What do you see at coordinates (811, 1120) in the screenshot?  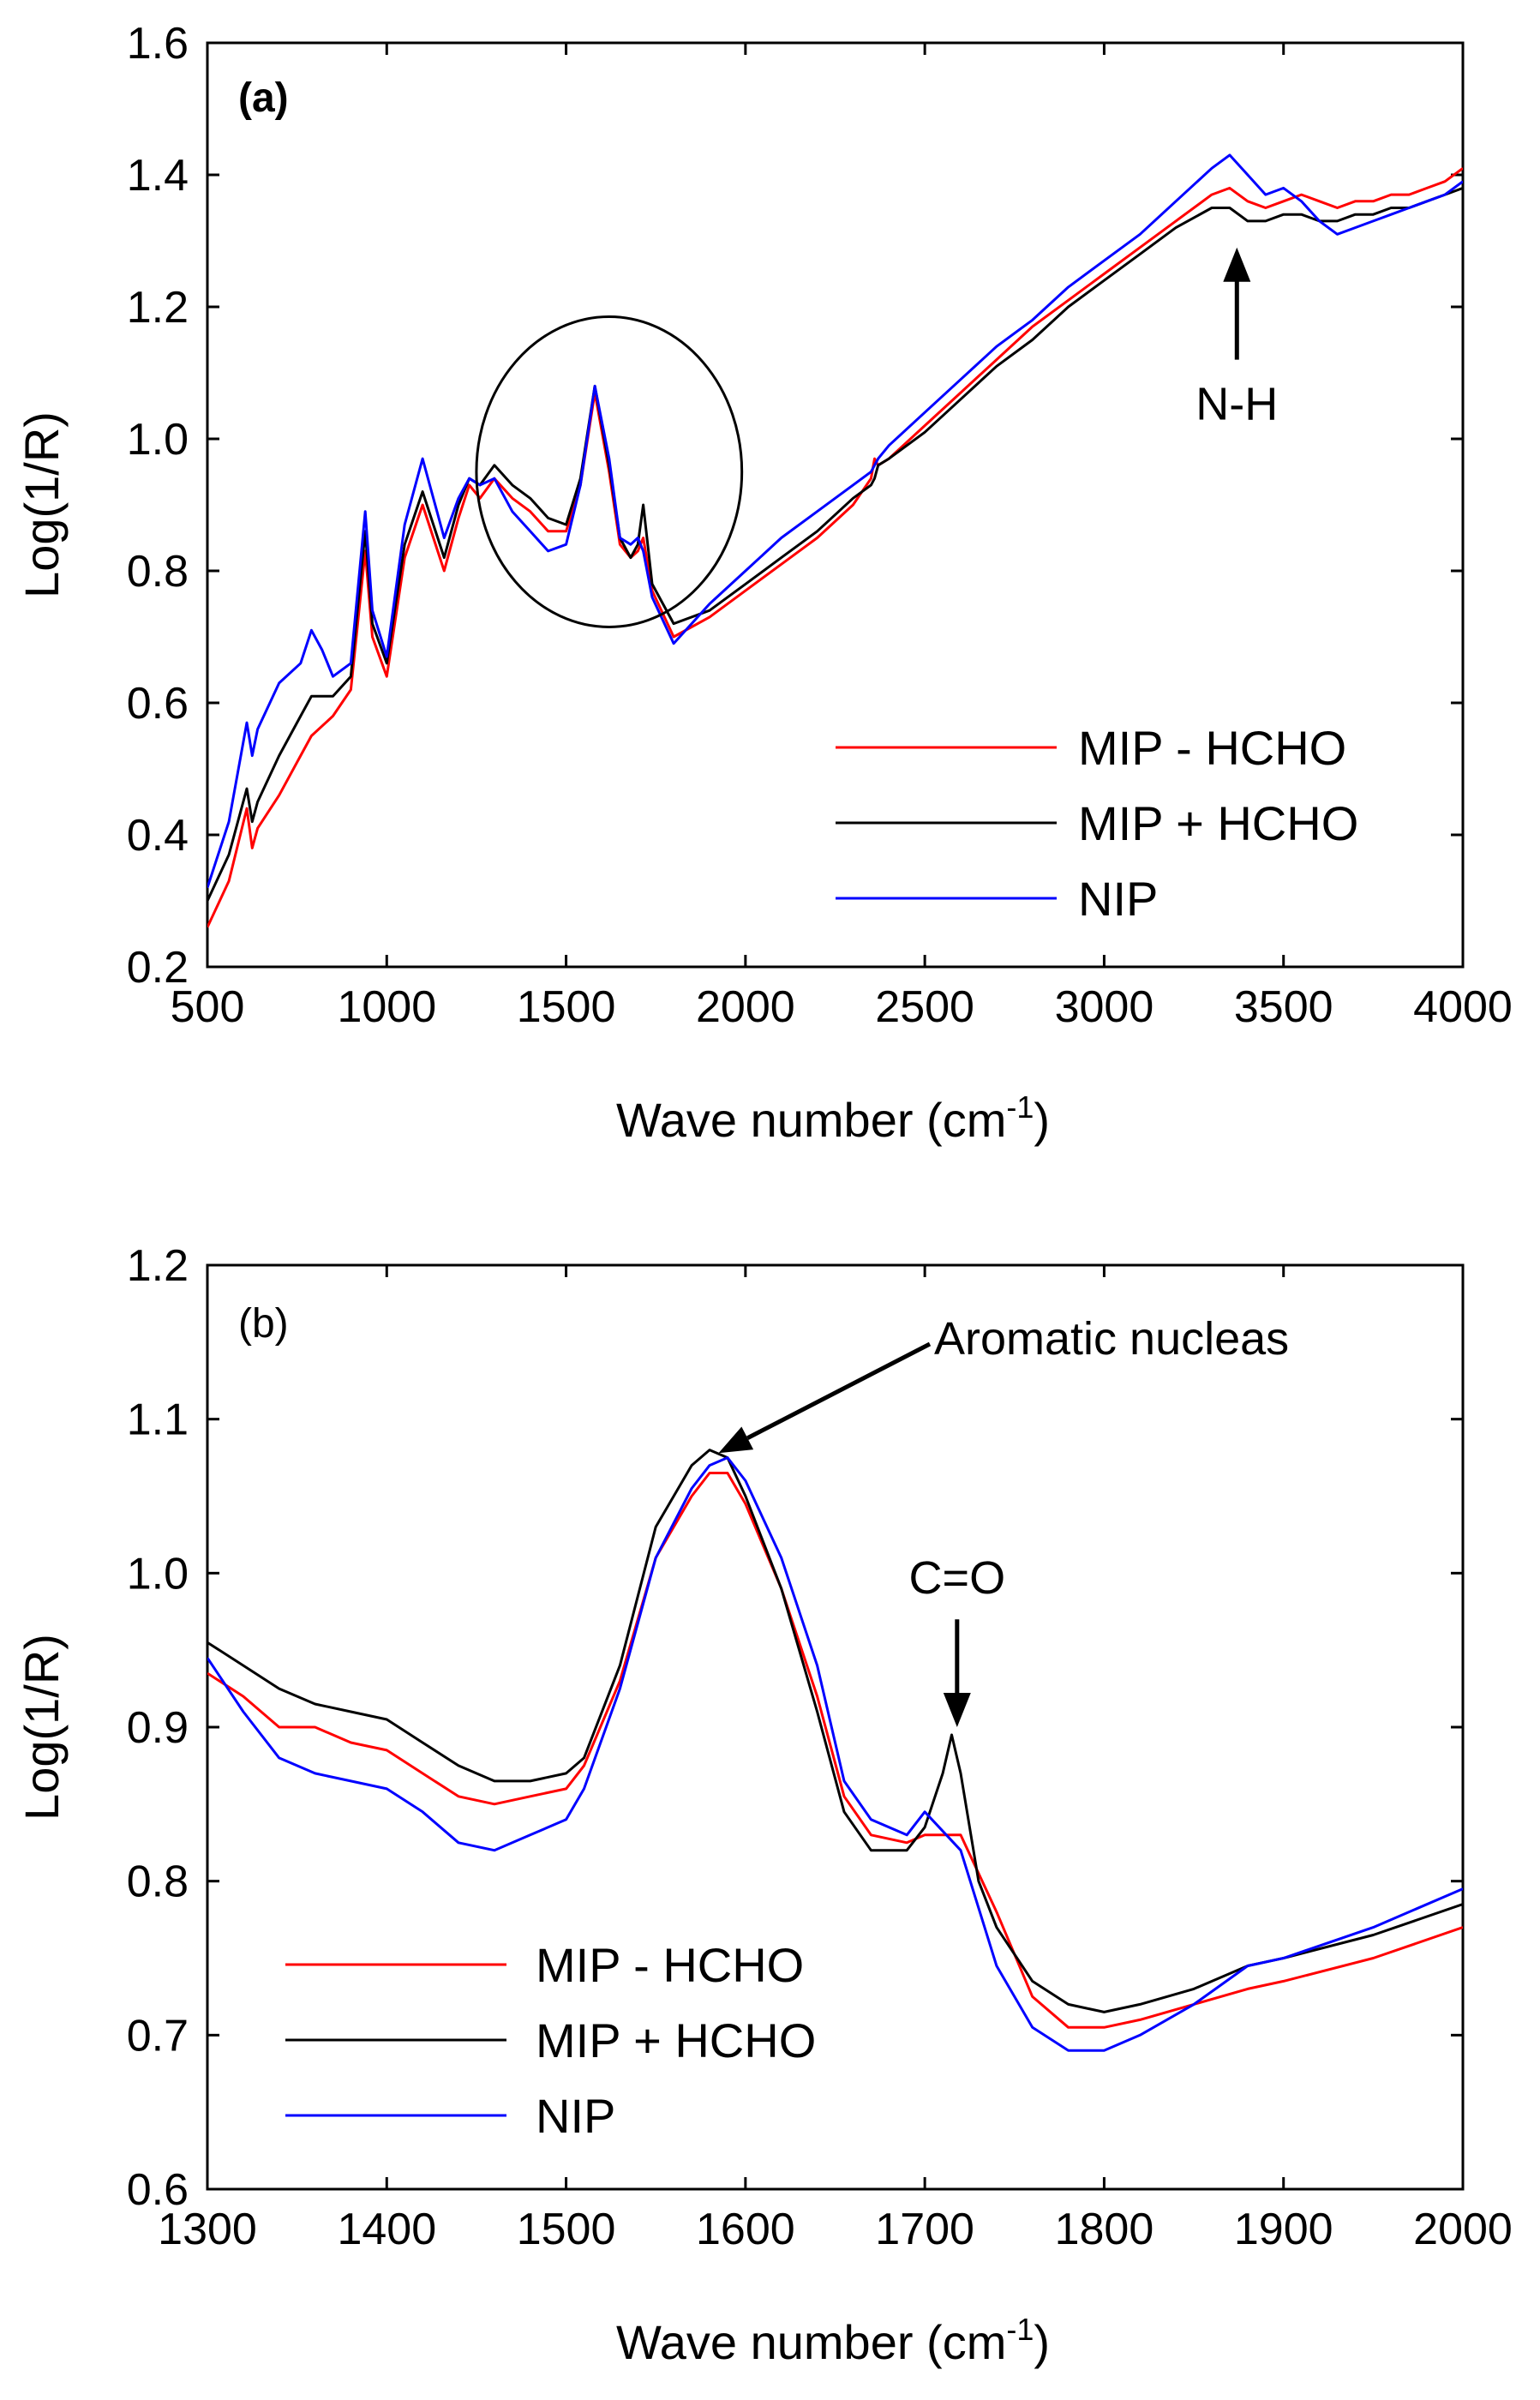 I see `x-axis-title-a-main: Wave number (cm` at bounding box center [811, 1120].